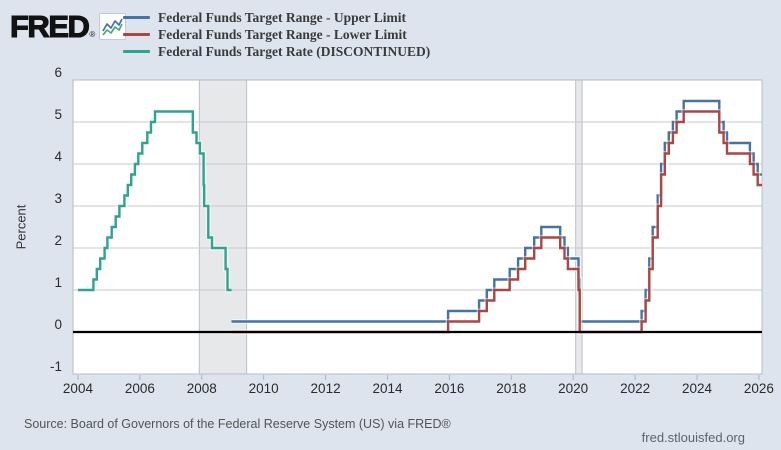  What do you see at coordinates (21, 227) in the screenshot?
I see `y-axis-title: Percent` at bounding box center [21, 227].